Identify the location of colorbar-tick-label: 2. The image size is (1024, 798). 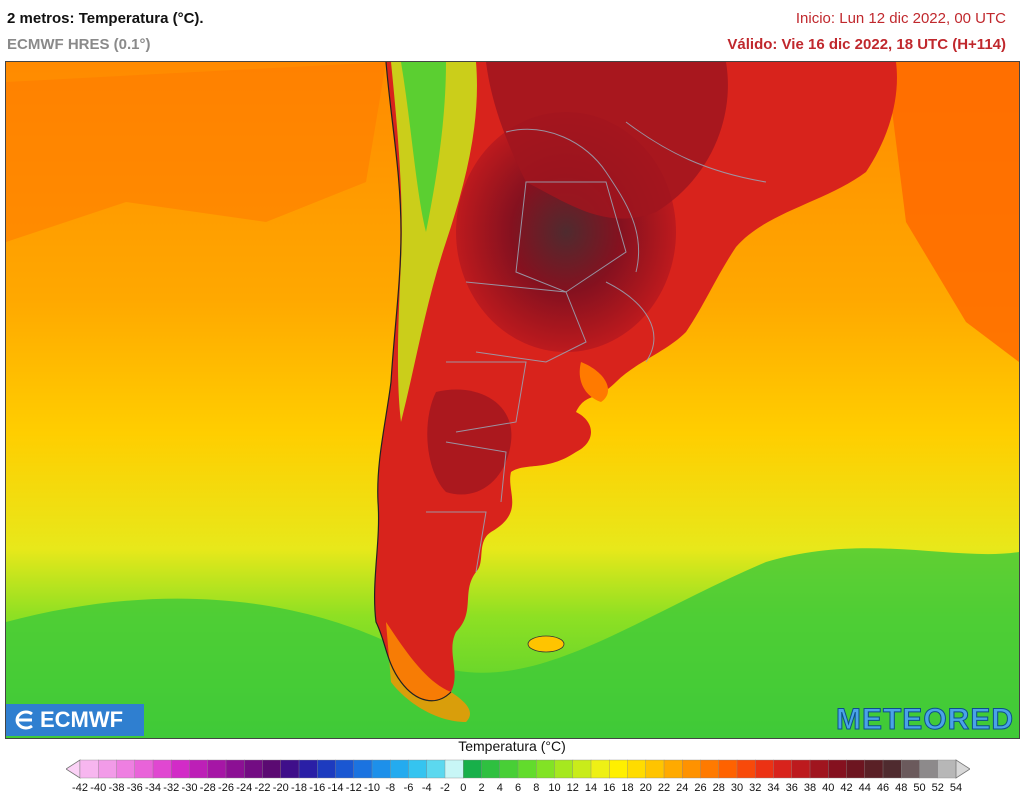
(481, 788).